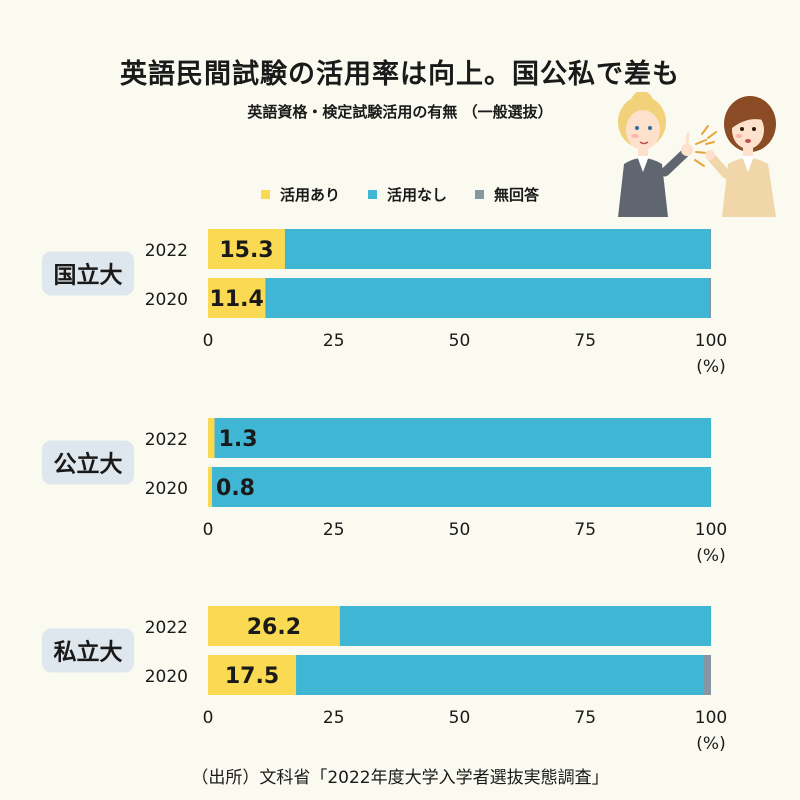 Image resolution: width=800 pixels, height=800 pixels. What do you see at coordinates (479, 194) in the screenshot?
I see `legend-swatch-none` at bounding box center [479, 194].